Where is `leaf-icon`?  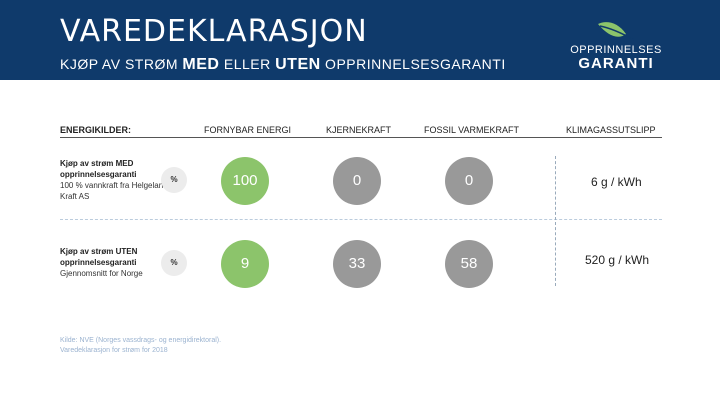
leaf-icon is located at coordinates (616, 31).